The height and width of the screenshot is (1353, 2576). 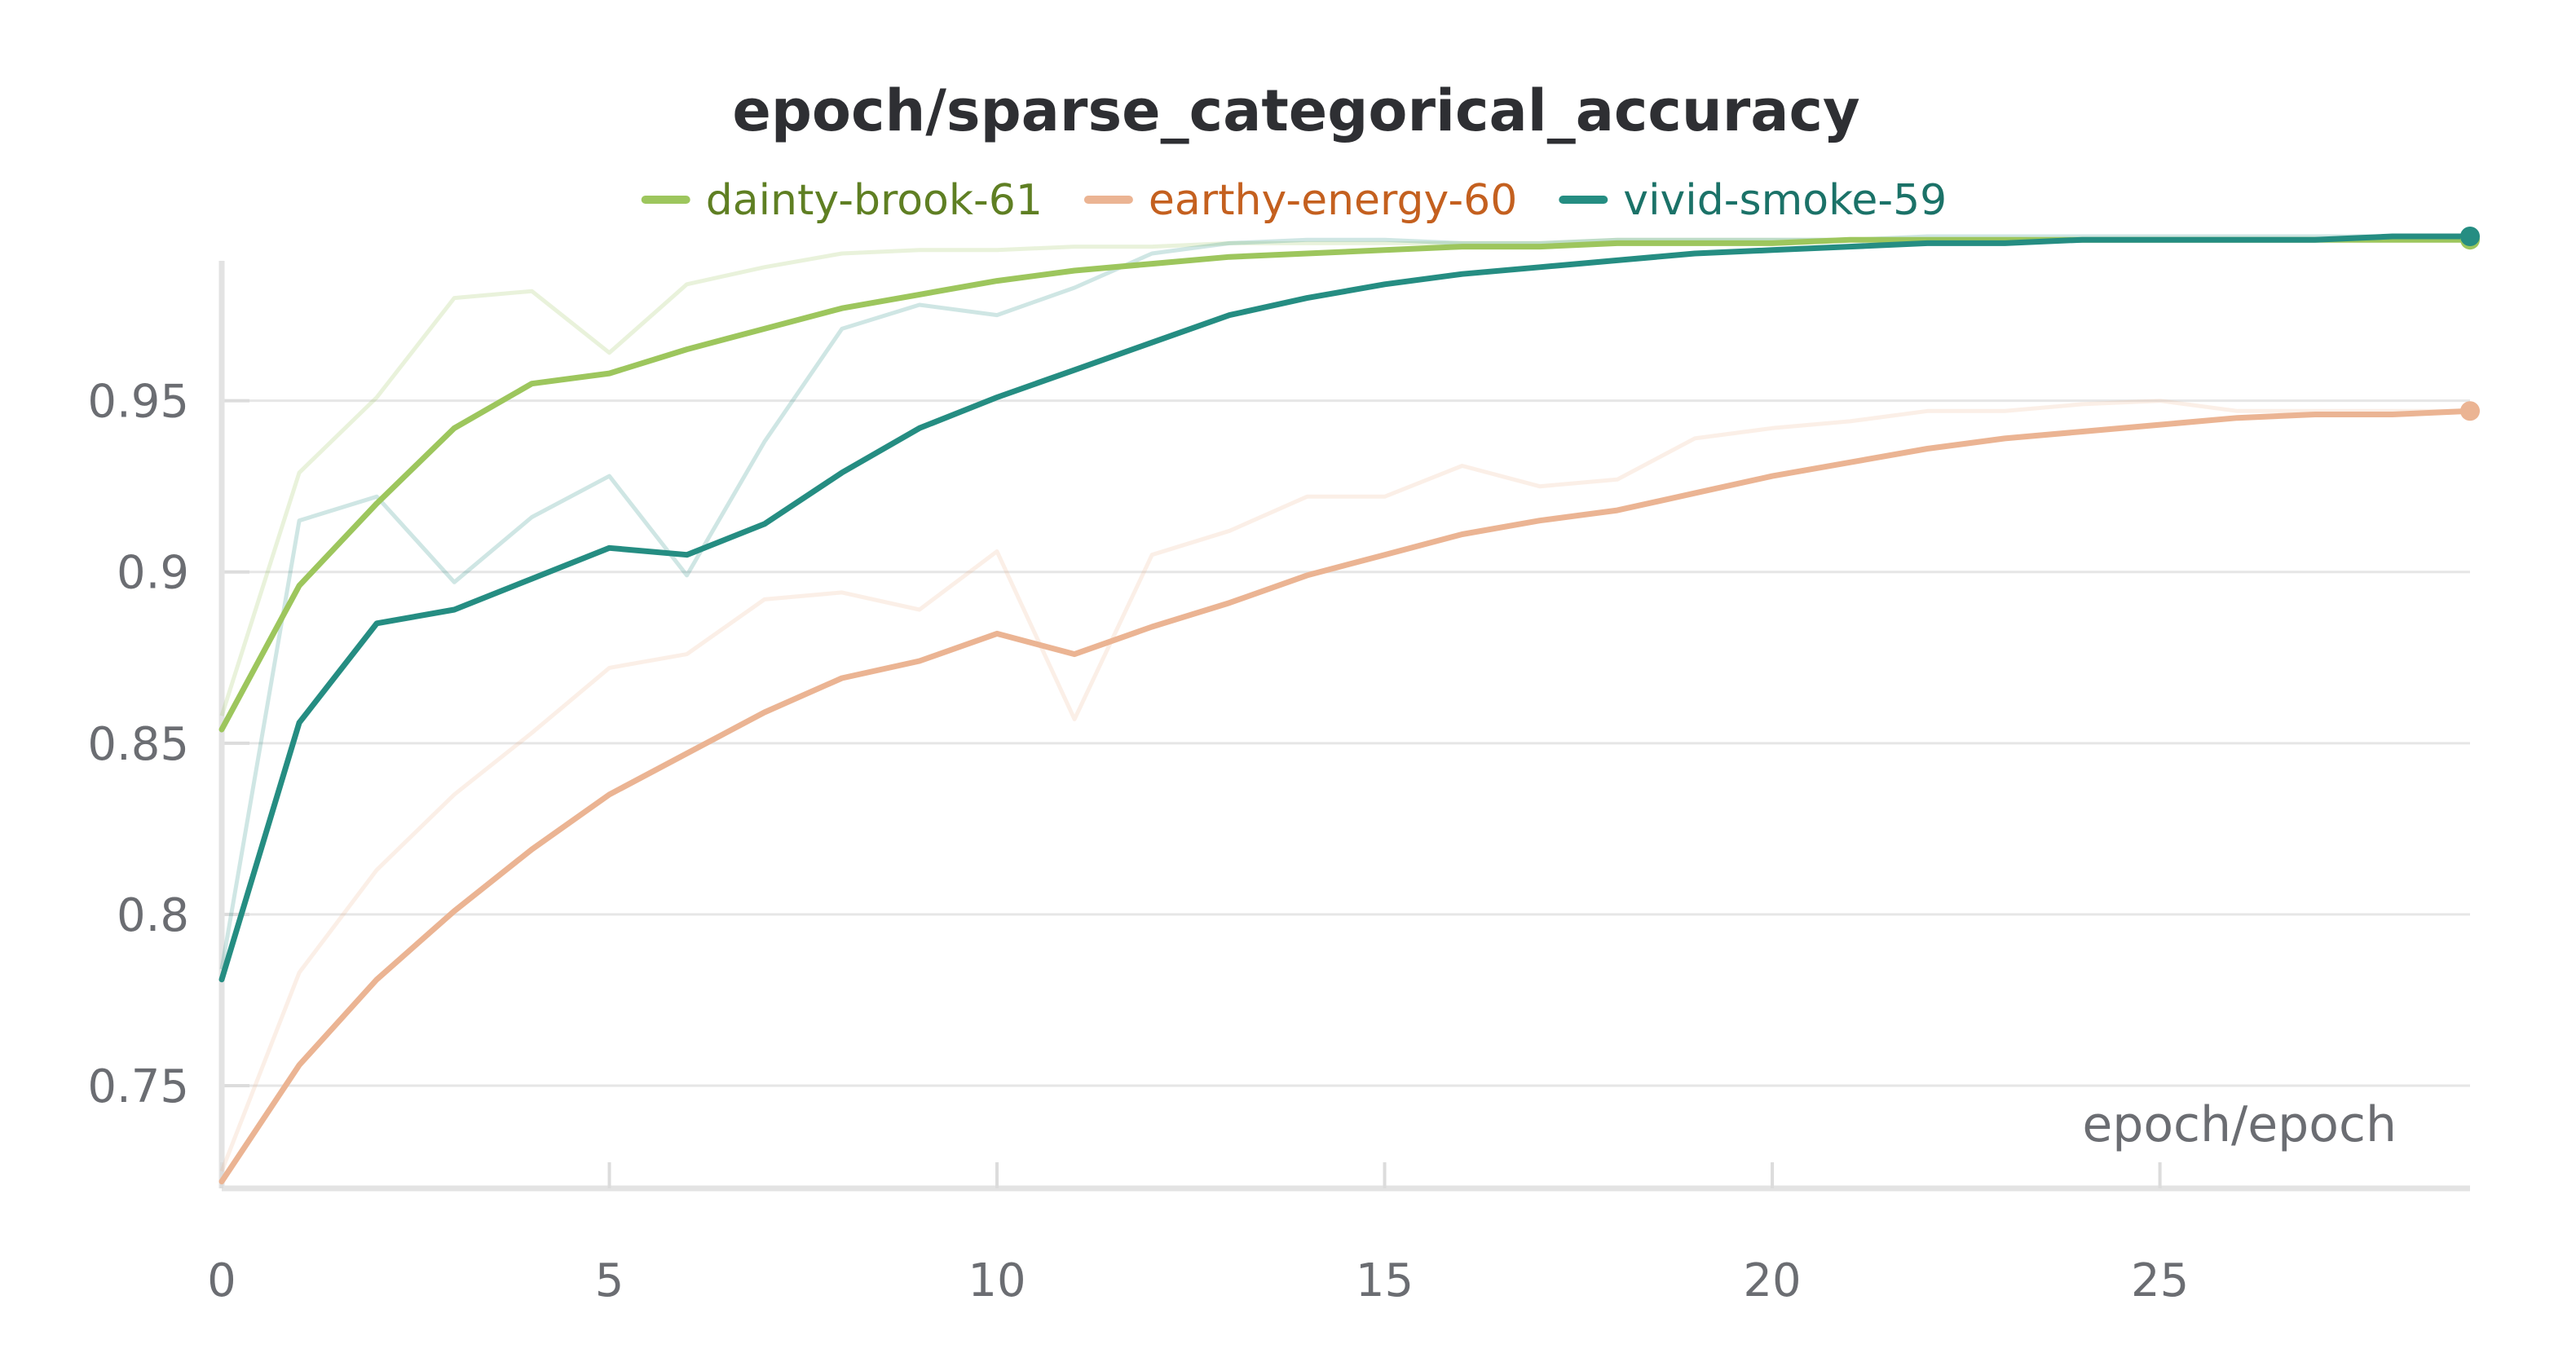 I want to click on y-tick-label: 0.8, so click(x=153, y=915).